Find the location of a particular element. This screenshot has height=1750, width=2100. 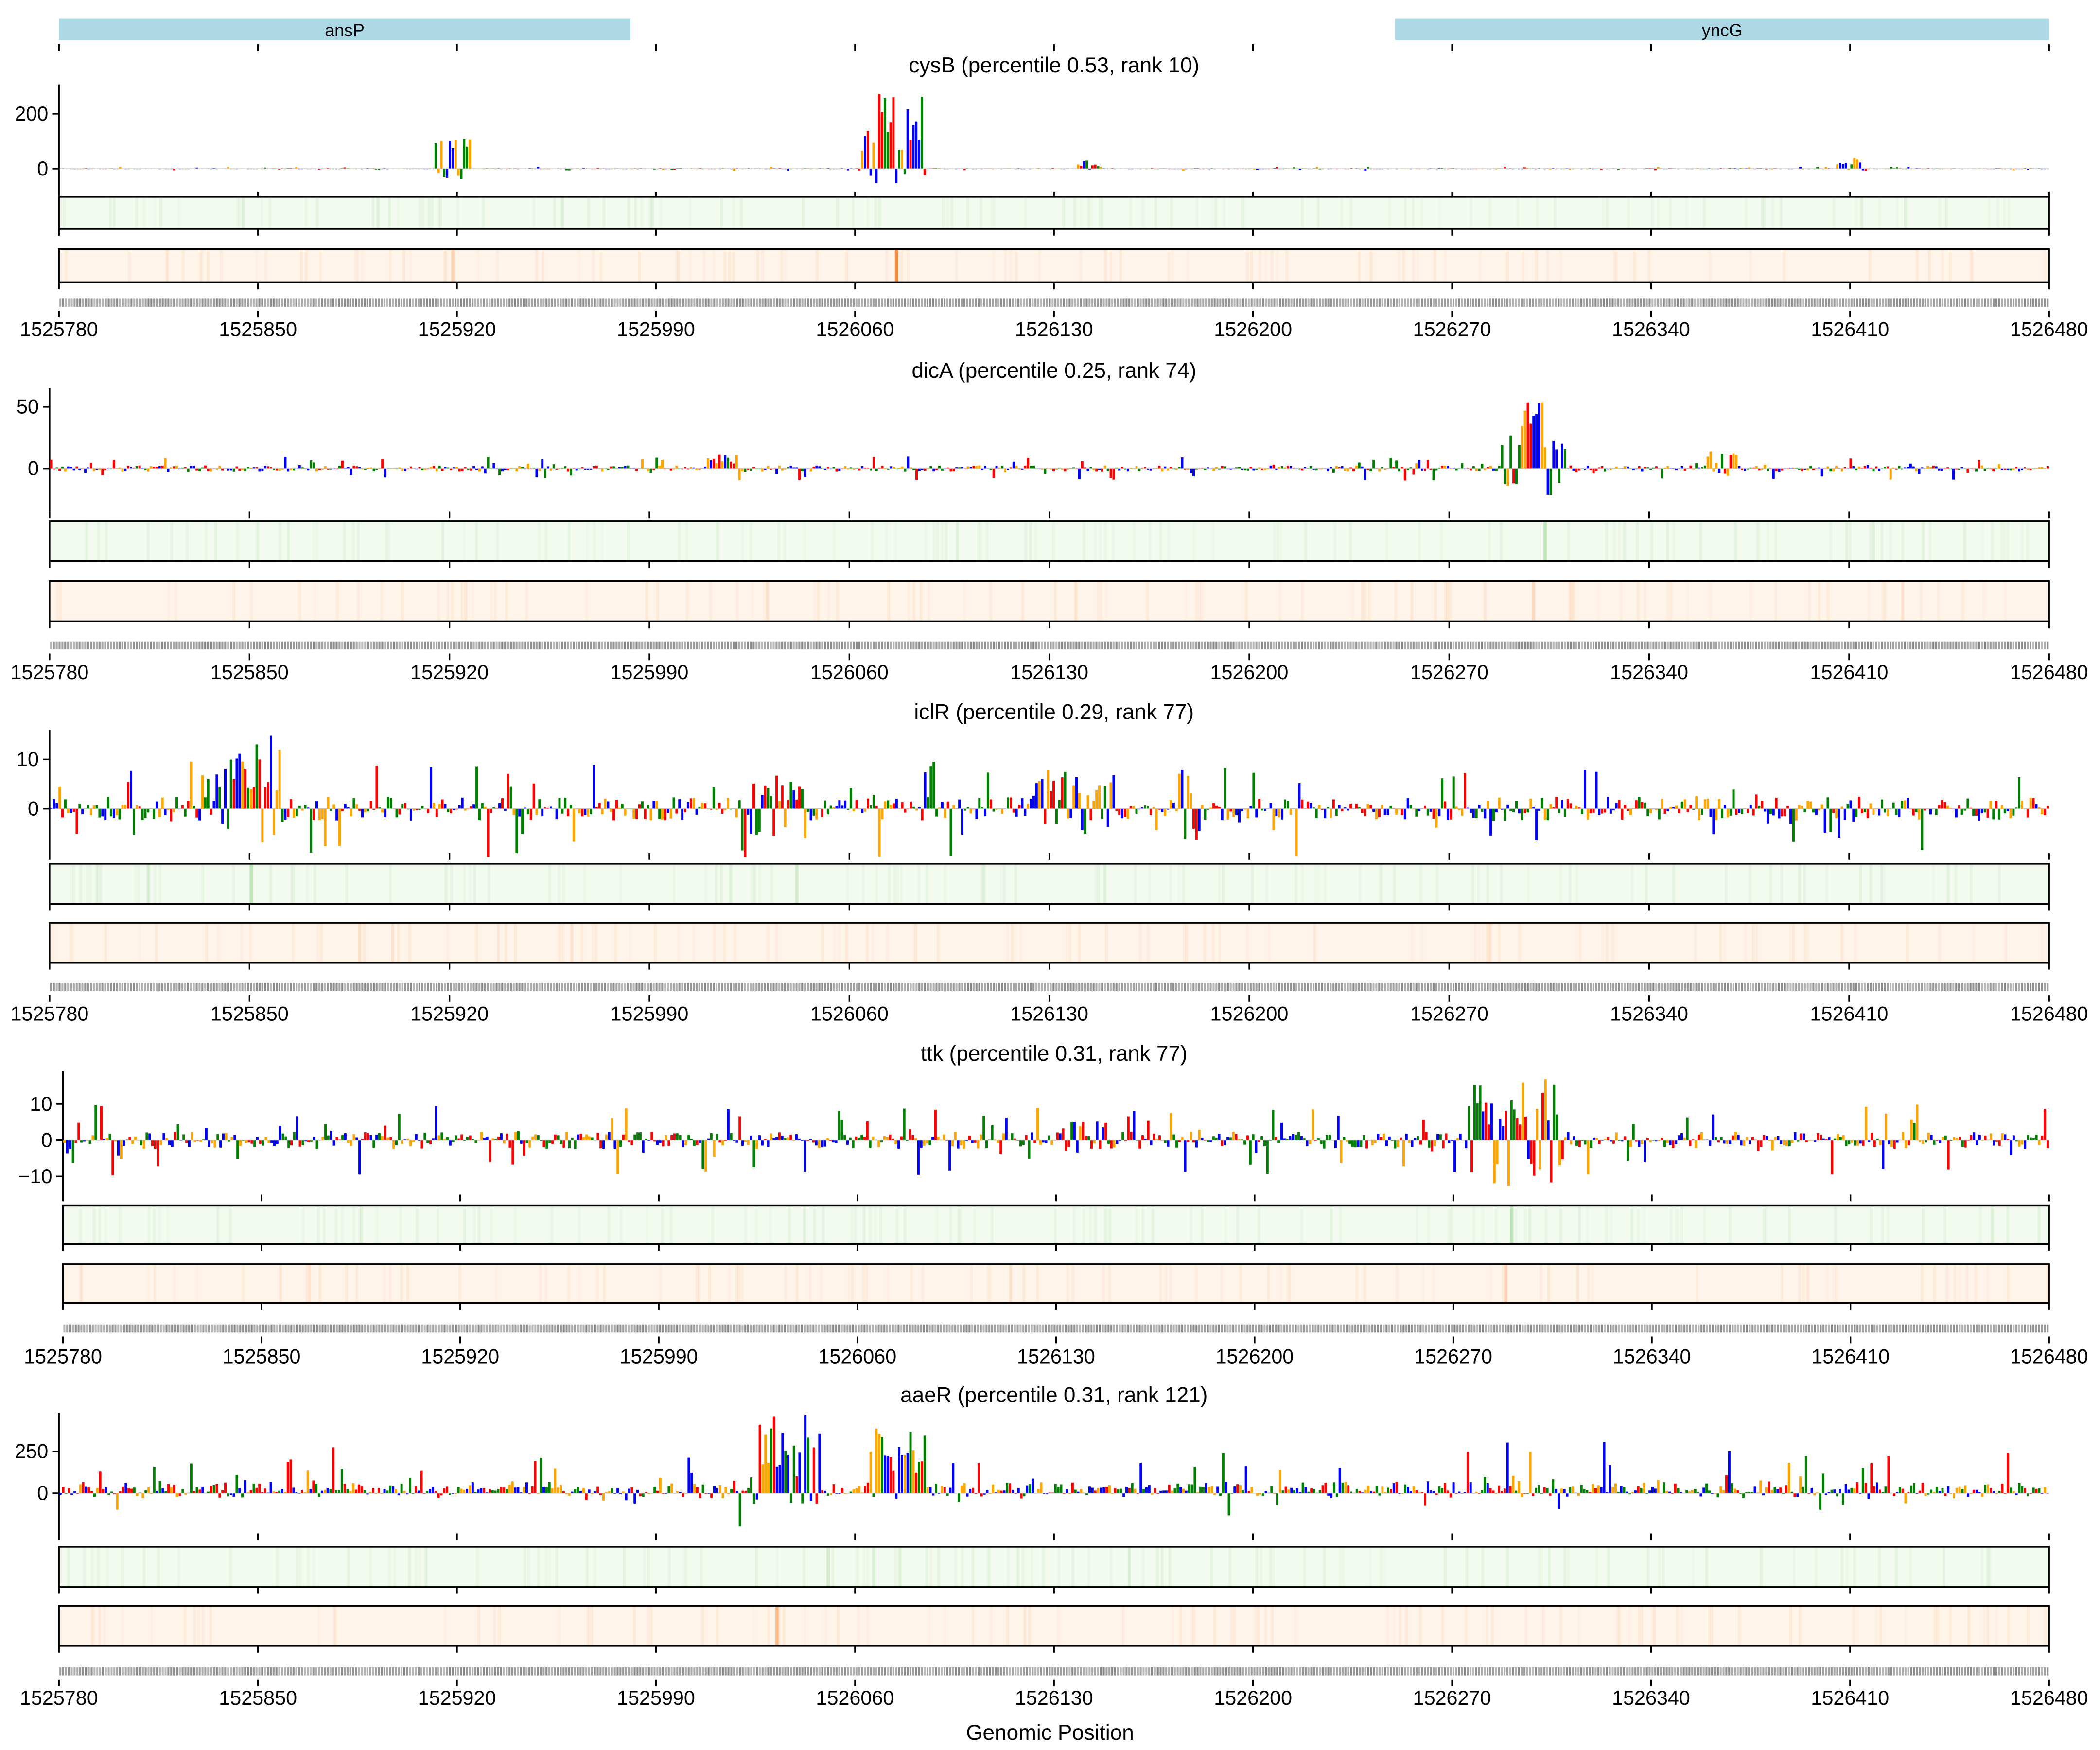

attribution-highlight is located at coordinates (251, 883).